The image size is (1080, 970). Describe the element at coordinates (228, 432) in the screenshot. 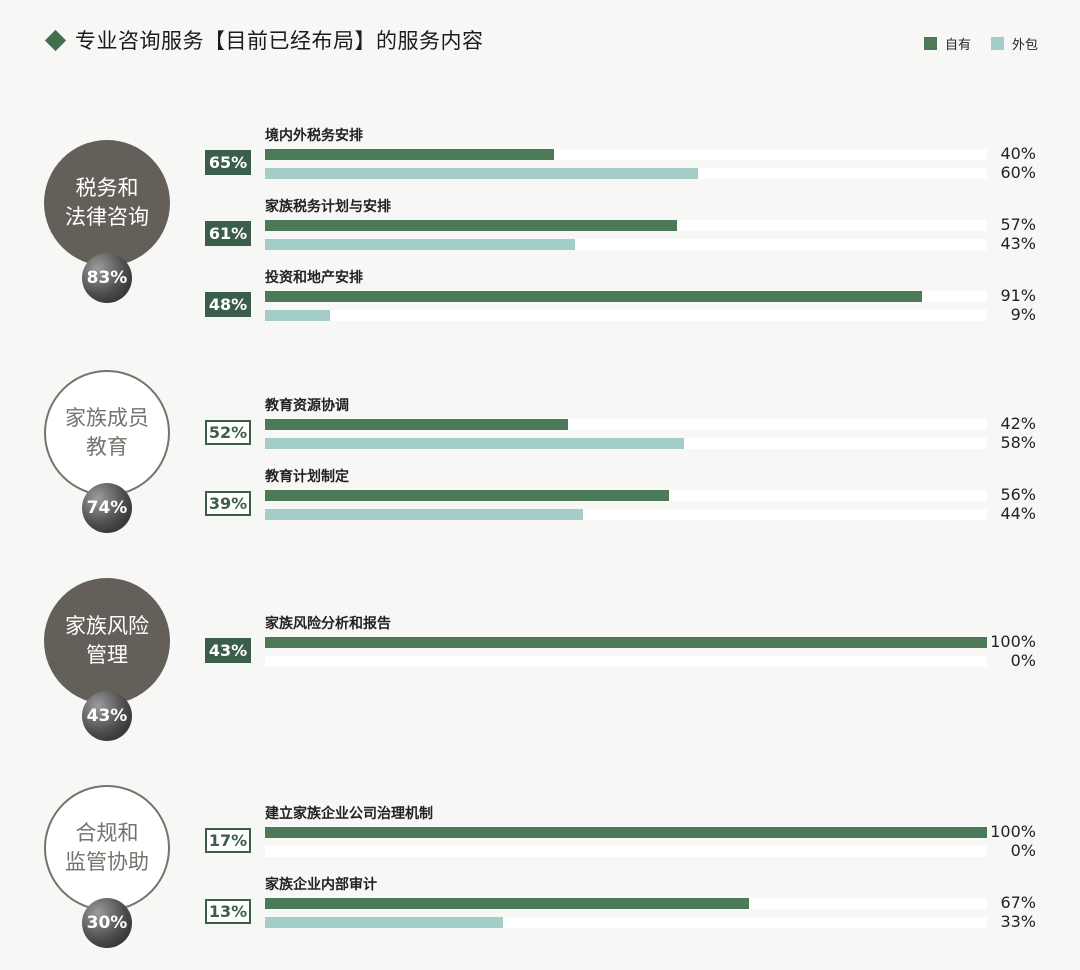

I see `item-percent-badge: 52%` at that location.